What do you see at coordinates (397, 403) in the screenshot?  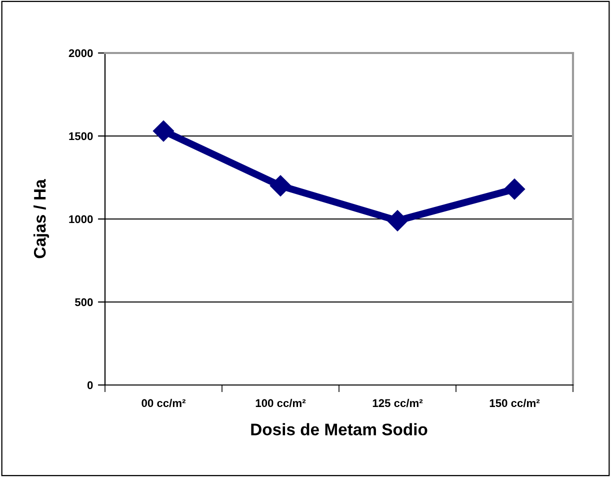 I see `x-tick-label: 125 cc/m²` at bounding box center [397, 403].